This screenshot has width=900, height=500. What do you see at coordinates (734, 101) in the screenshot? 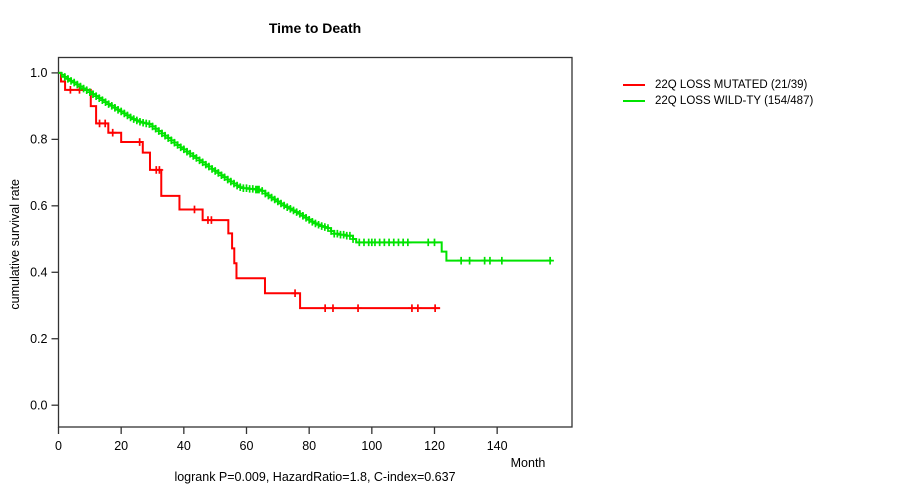
I see `legend-label-wildtype: 22Q LOSS WILD-TY (154/487)` at bounding box center [734, 101].